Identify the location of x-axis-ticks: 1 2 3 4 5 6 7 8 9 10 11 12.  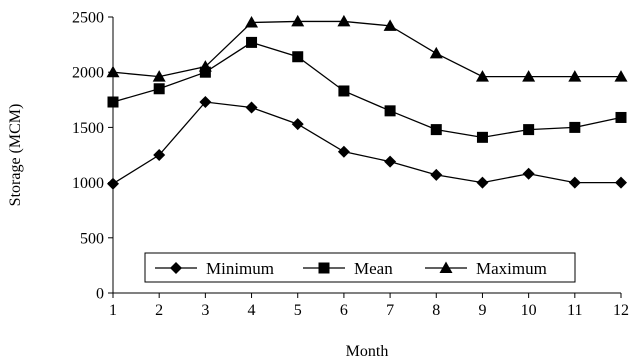
(369, 306).